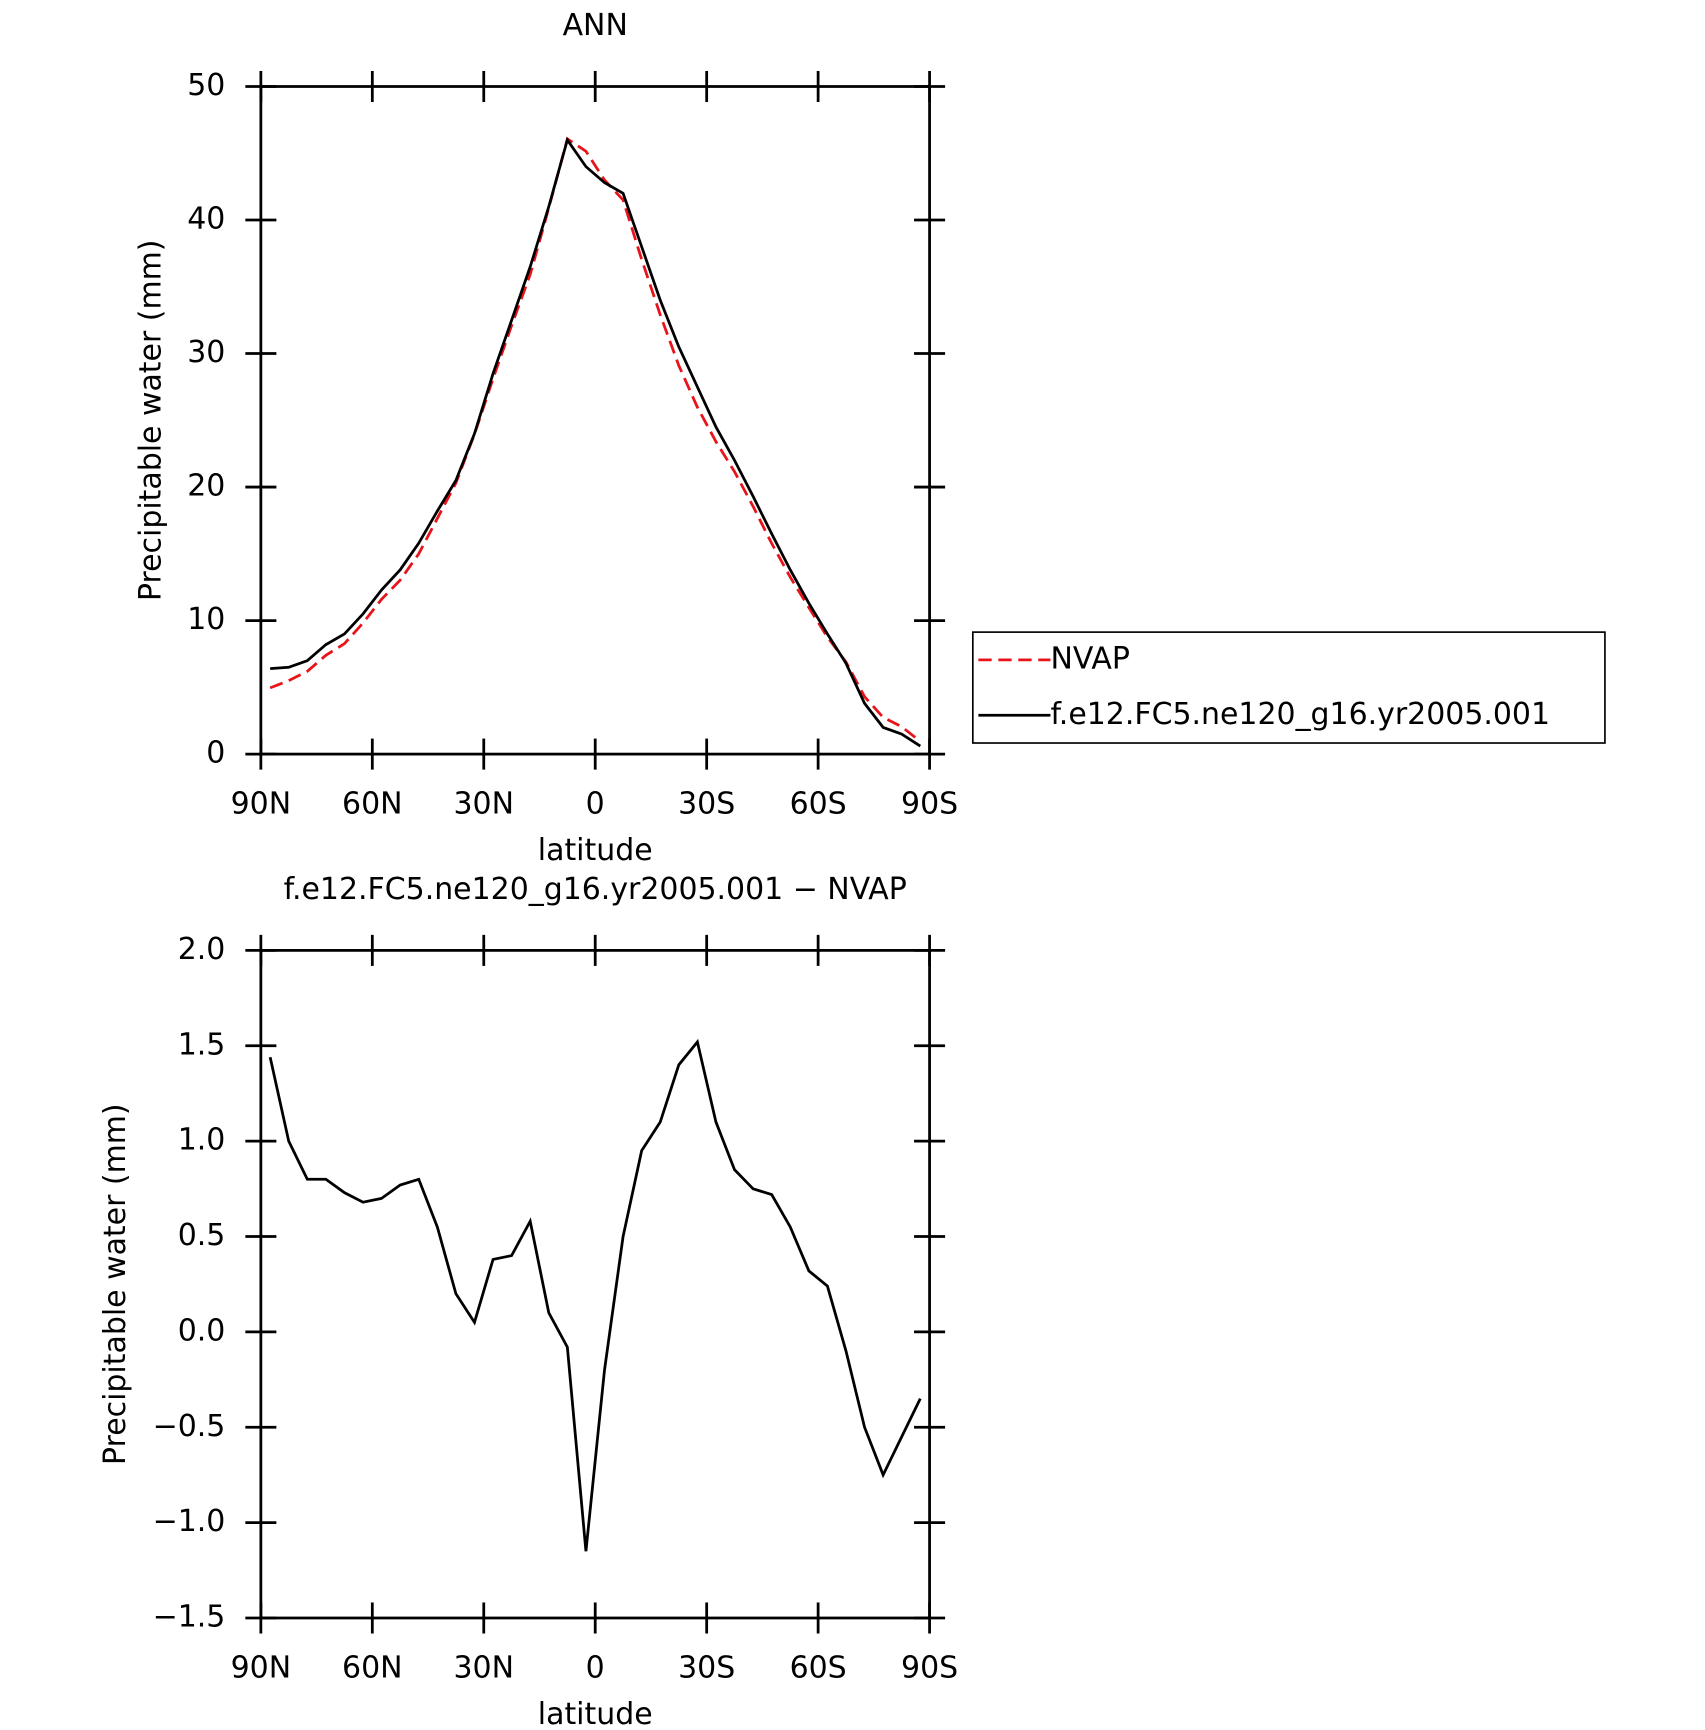 This screenshot has height=1730, width=1705. I want to click on legend-box, so click(1288, 687).